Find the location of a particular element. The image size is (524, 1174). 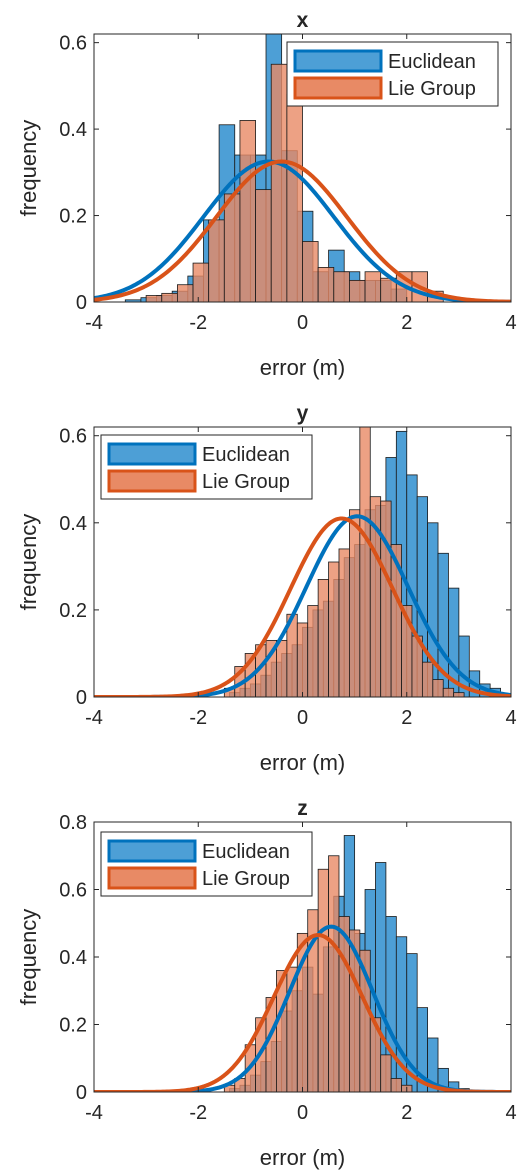

fit-curve-lie-group is located at coordinates (302, 230).